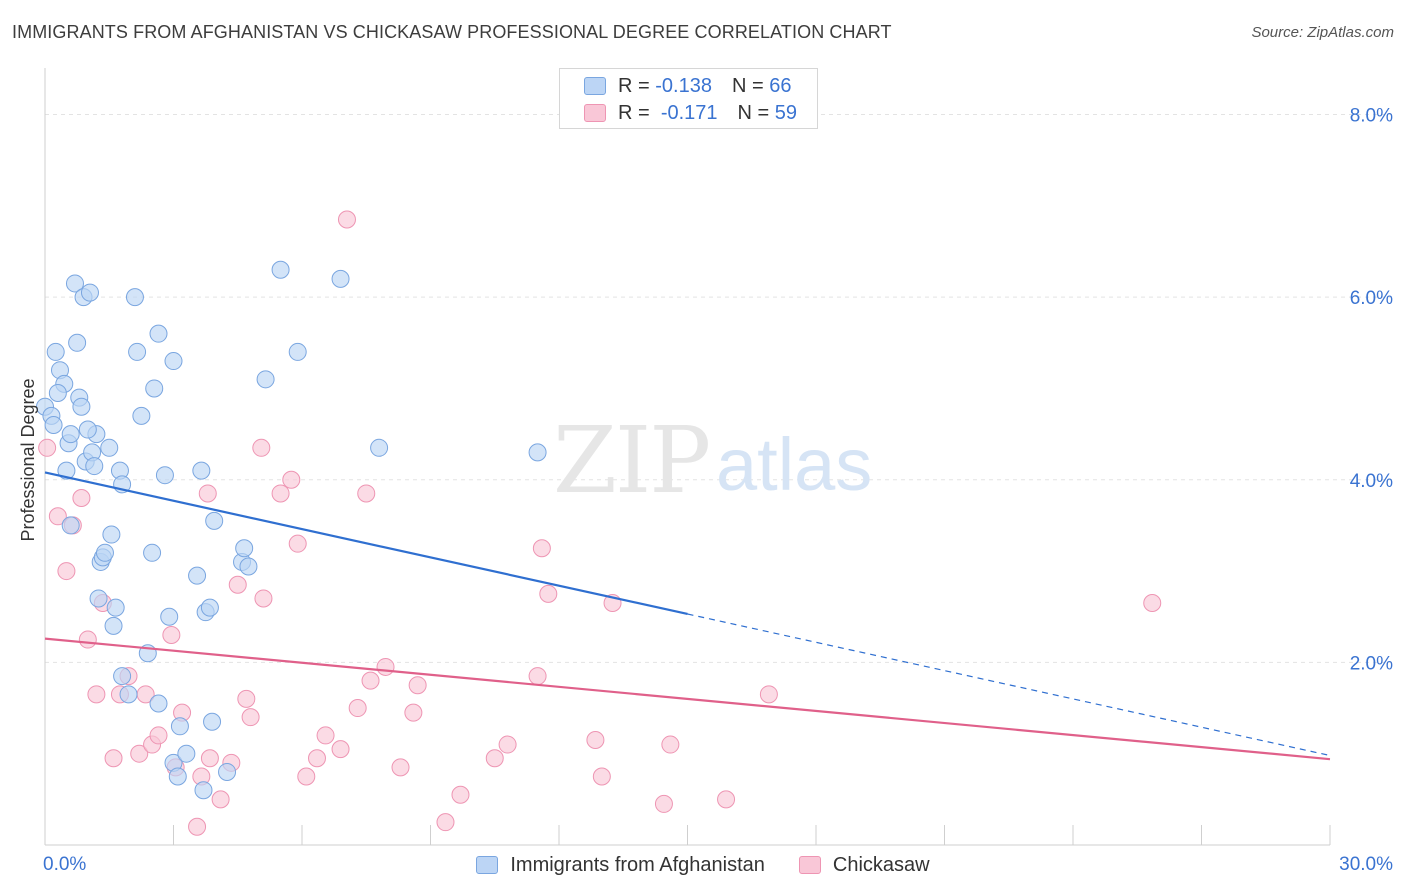 The image size is (1406, 892). Describe the element at coordinates (687, 699) in the screenshot. I see `chickasaw-trend-line` at that location.